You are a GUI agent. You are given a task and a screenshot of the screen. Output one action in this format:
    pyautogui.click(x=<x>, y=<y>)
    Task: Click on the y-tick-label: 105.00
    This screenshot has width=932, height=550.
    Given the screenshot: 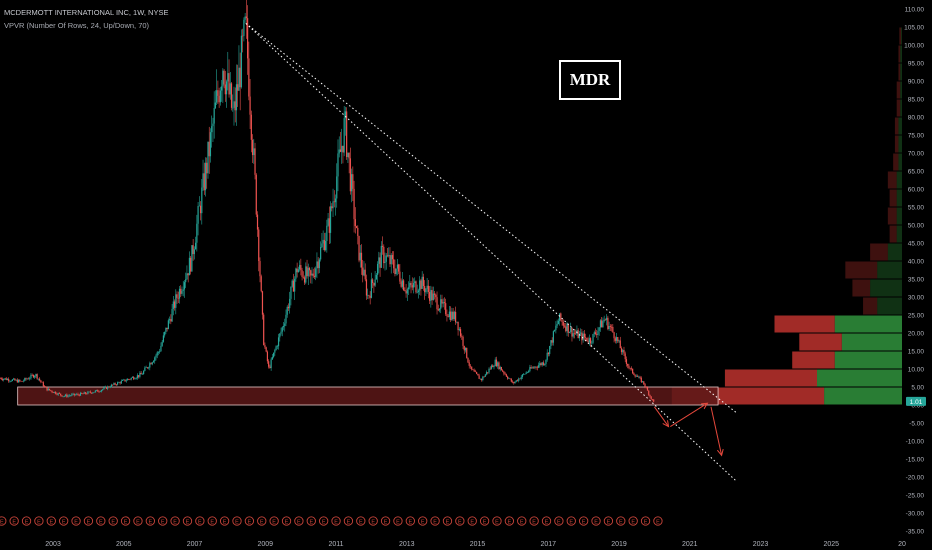 What is the action you would take?
    pyautogui.click(x=914, y=27)
    